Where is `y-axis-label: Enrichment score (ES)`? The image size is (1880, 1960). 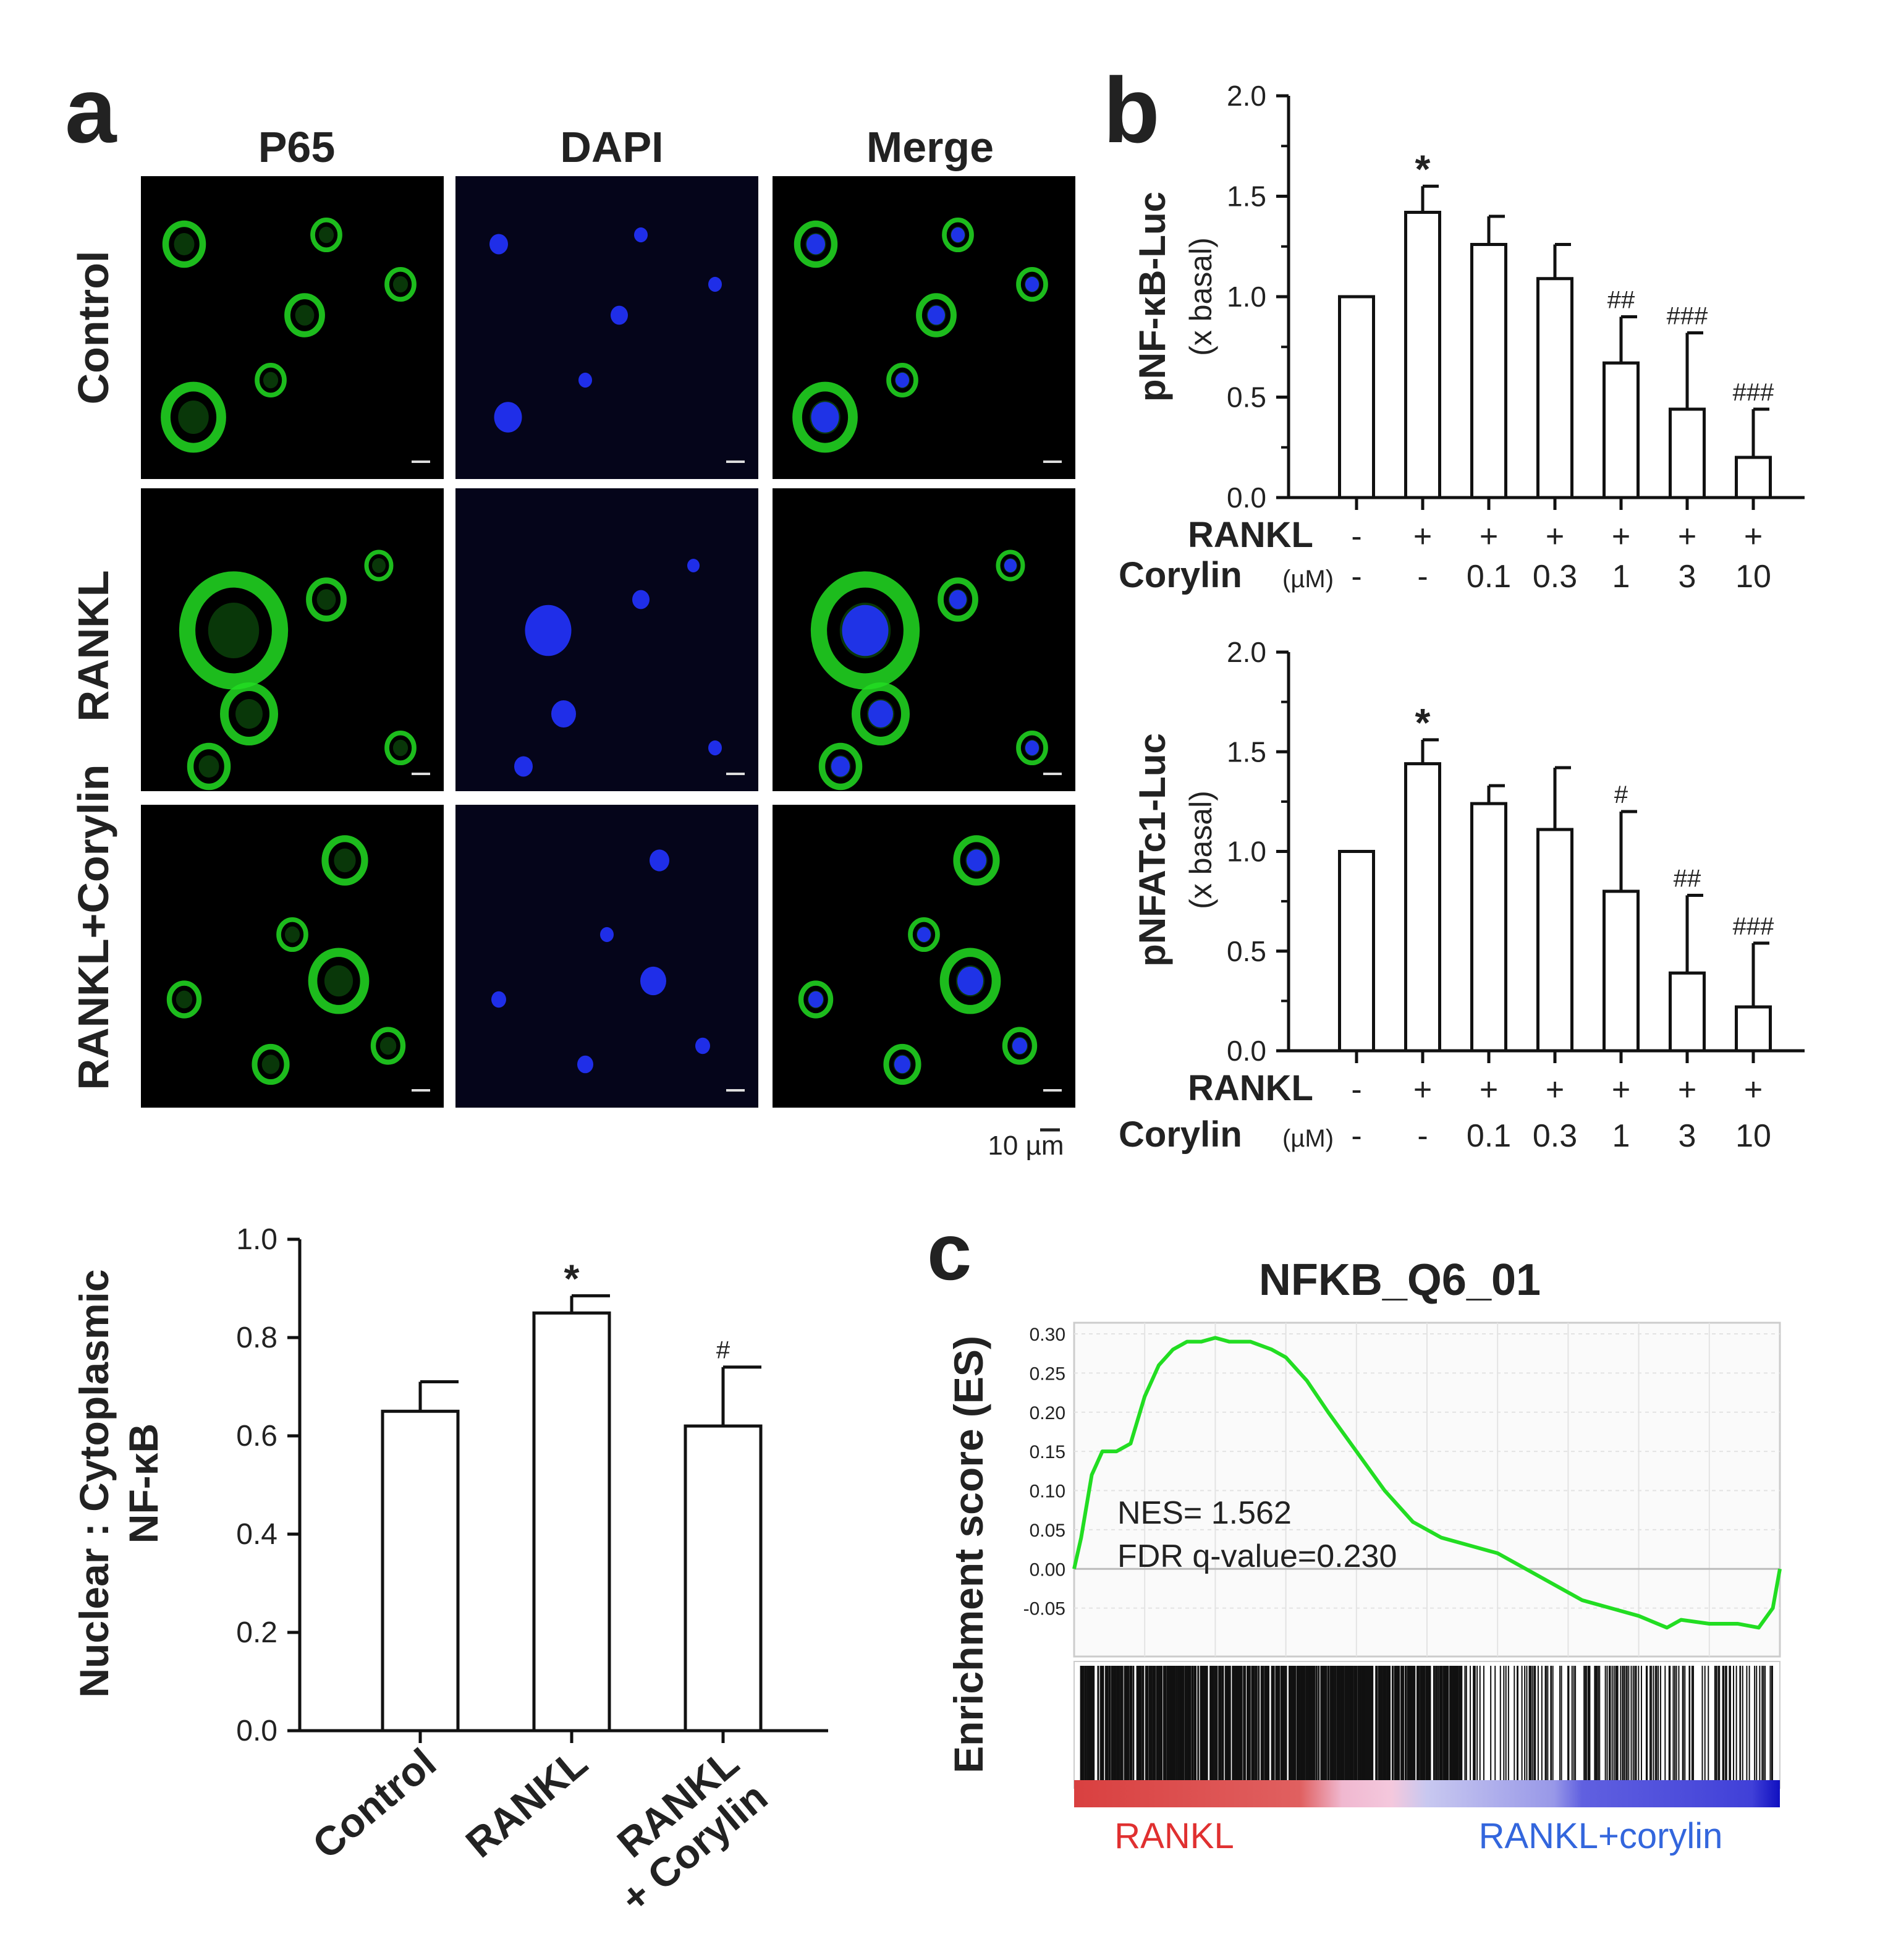
y-axis-label: Enrichment score (ES) is located at coordinates (968, 1555).